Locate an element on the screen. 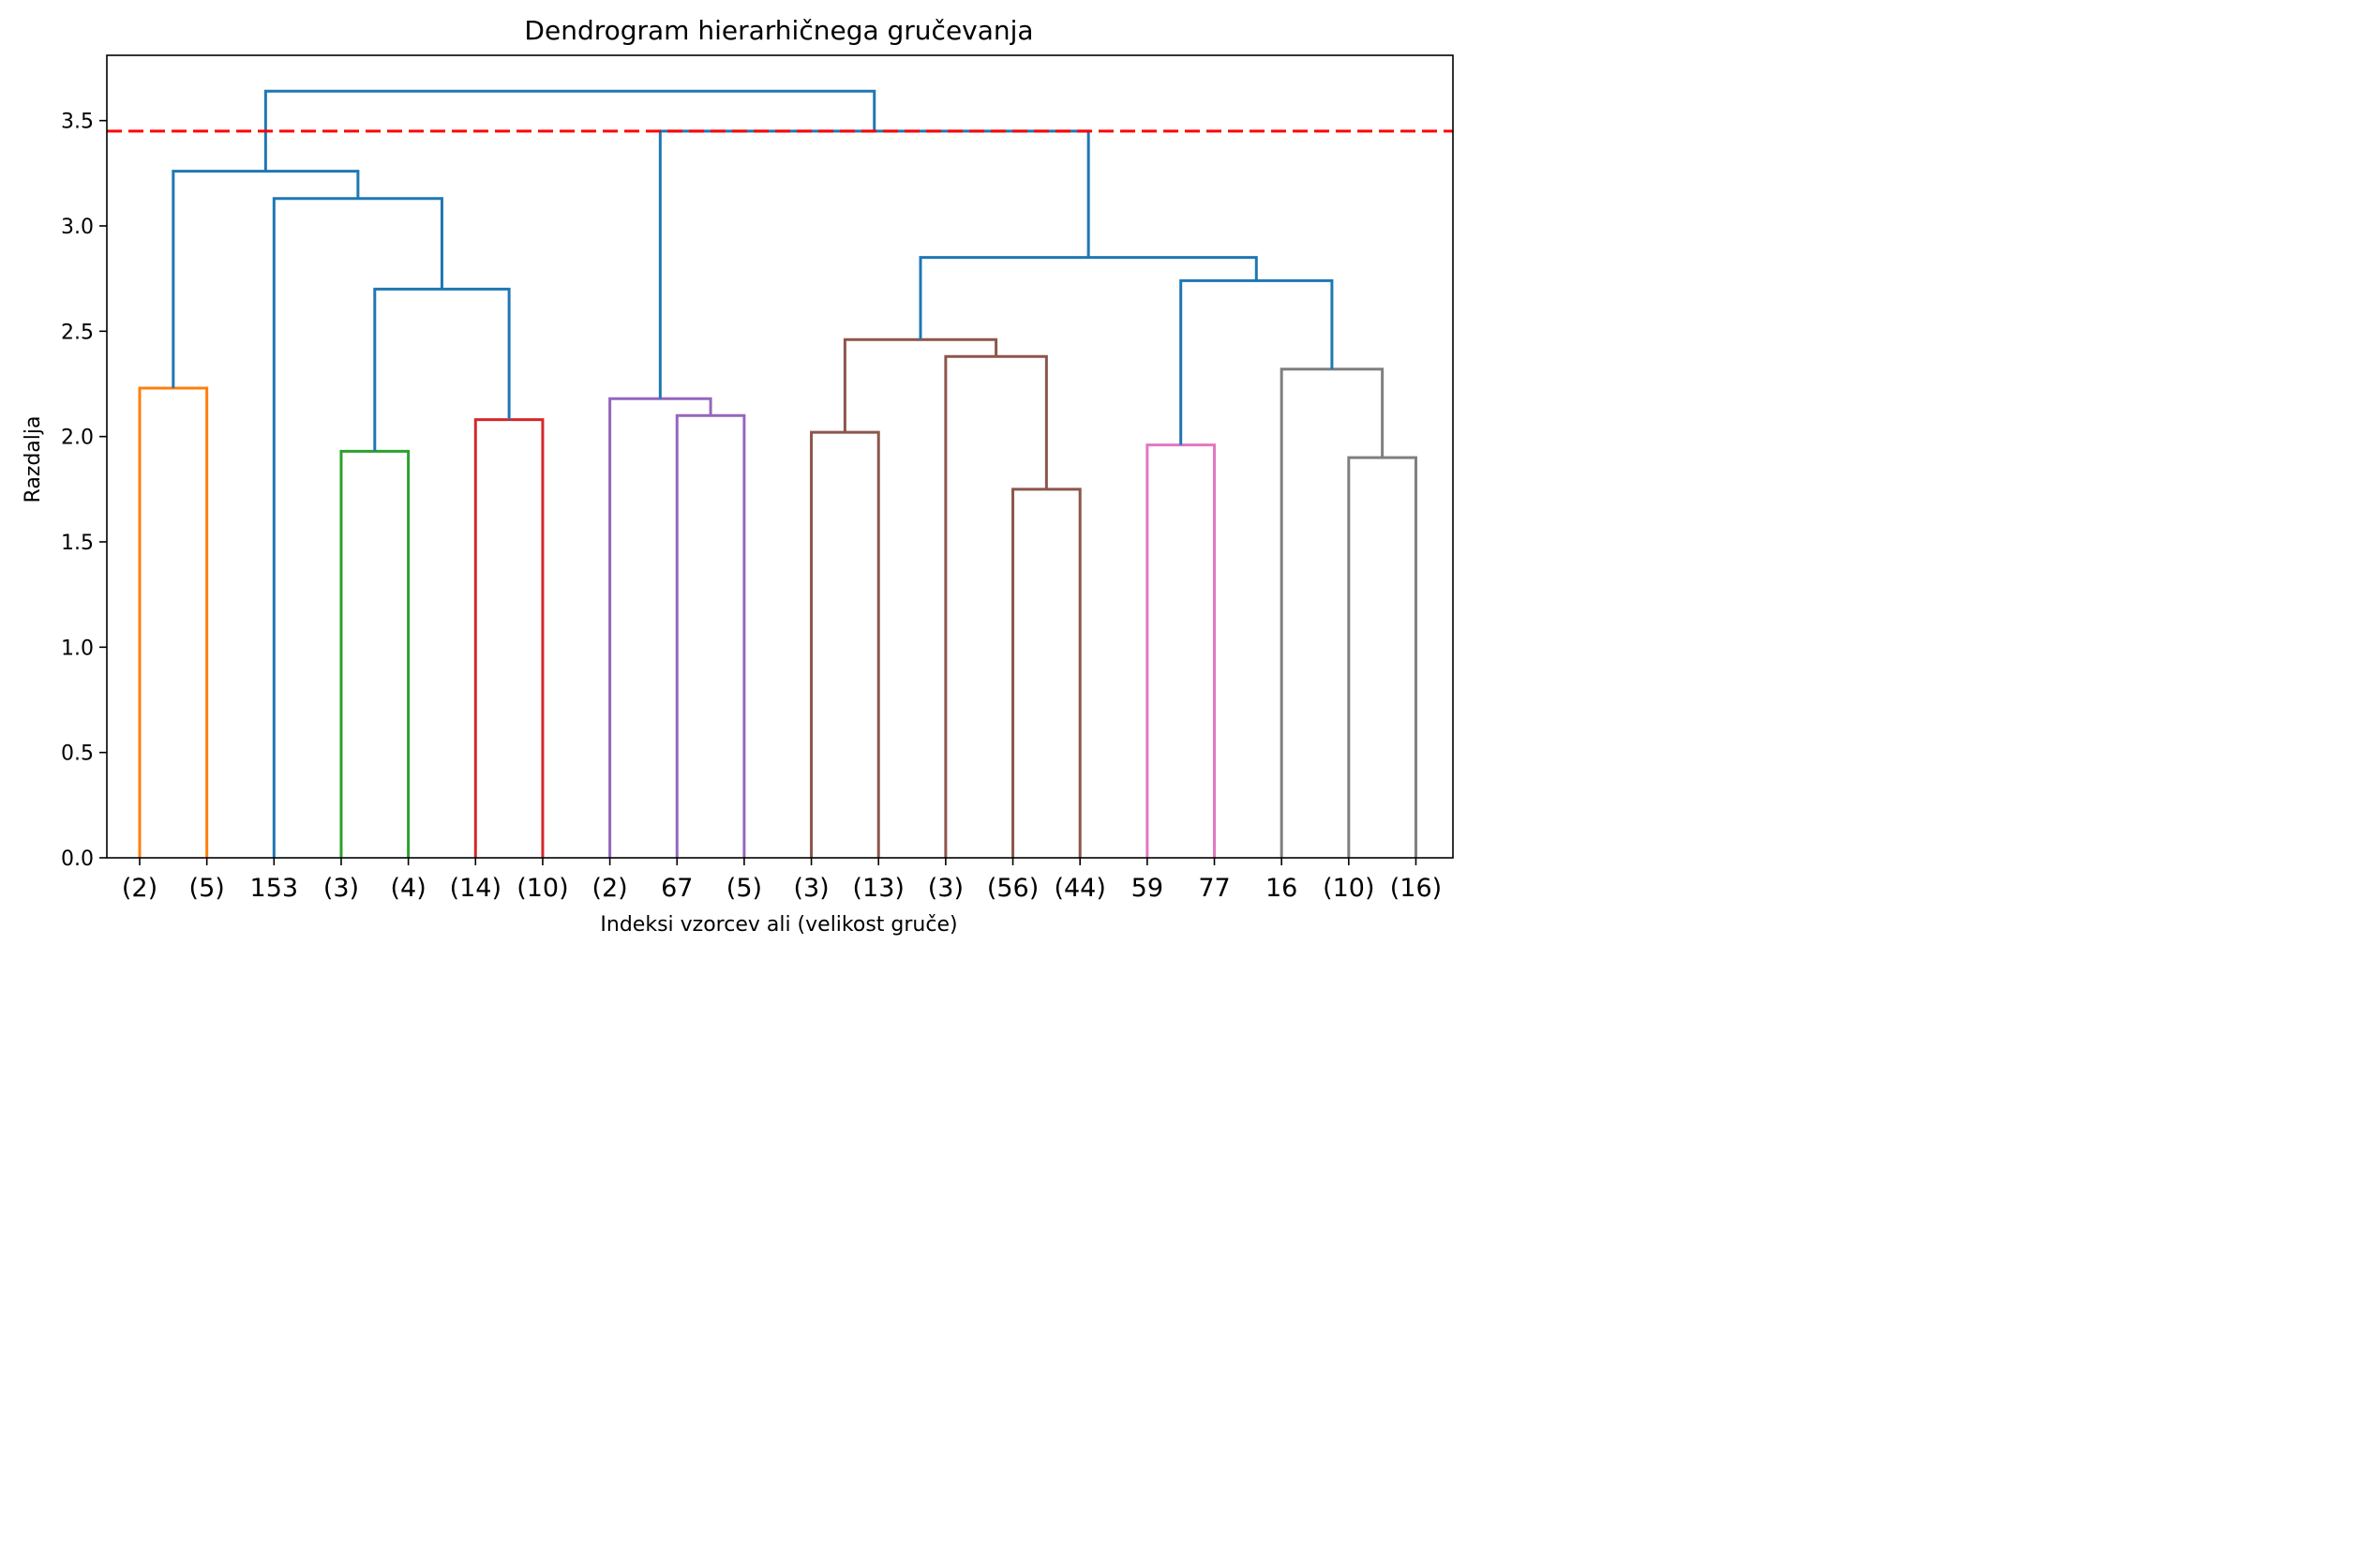  leaf-label: 16 is located at coordinates (1281, 888).